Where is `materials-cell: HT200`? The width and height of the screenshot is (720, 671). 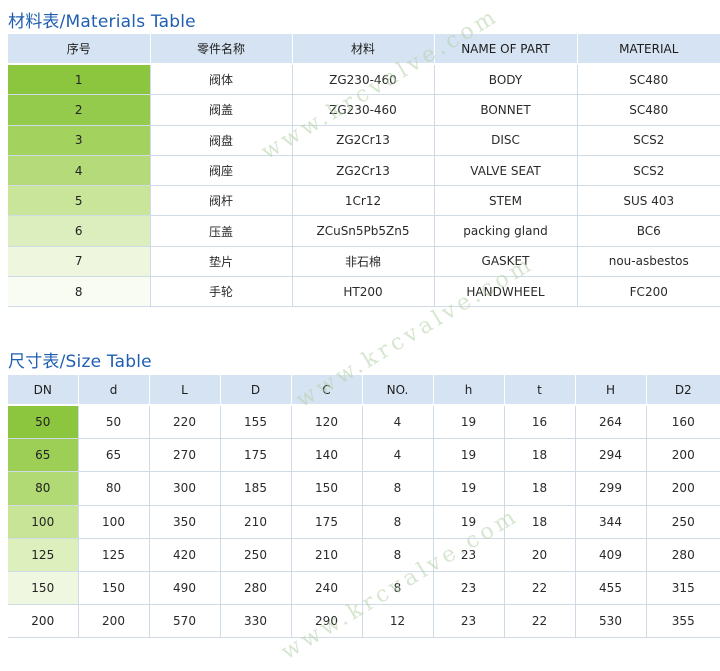
materials-cell: HT200 is located at coordinates (363, 292).